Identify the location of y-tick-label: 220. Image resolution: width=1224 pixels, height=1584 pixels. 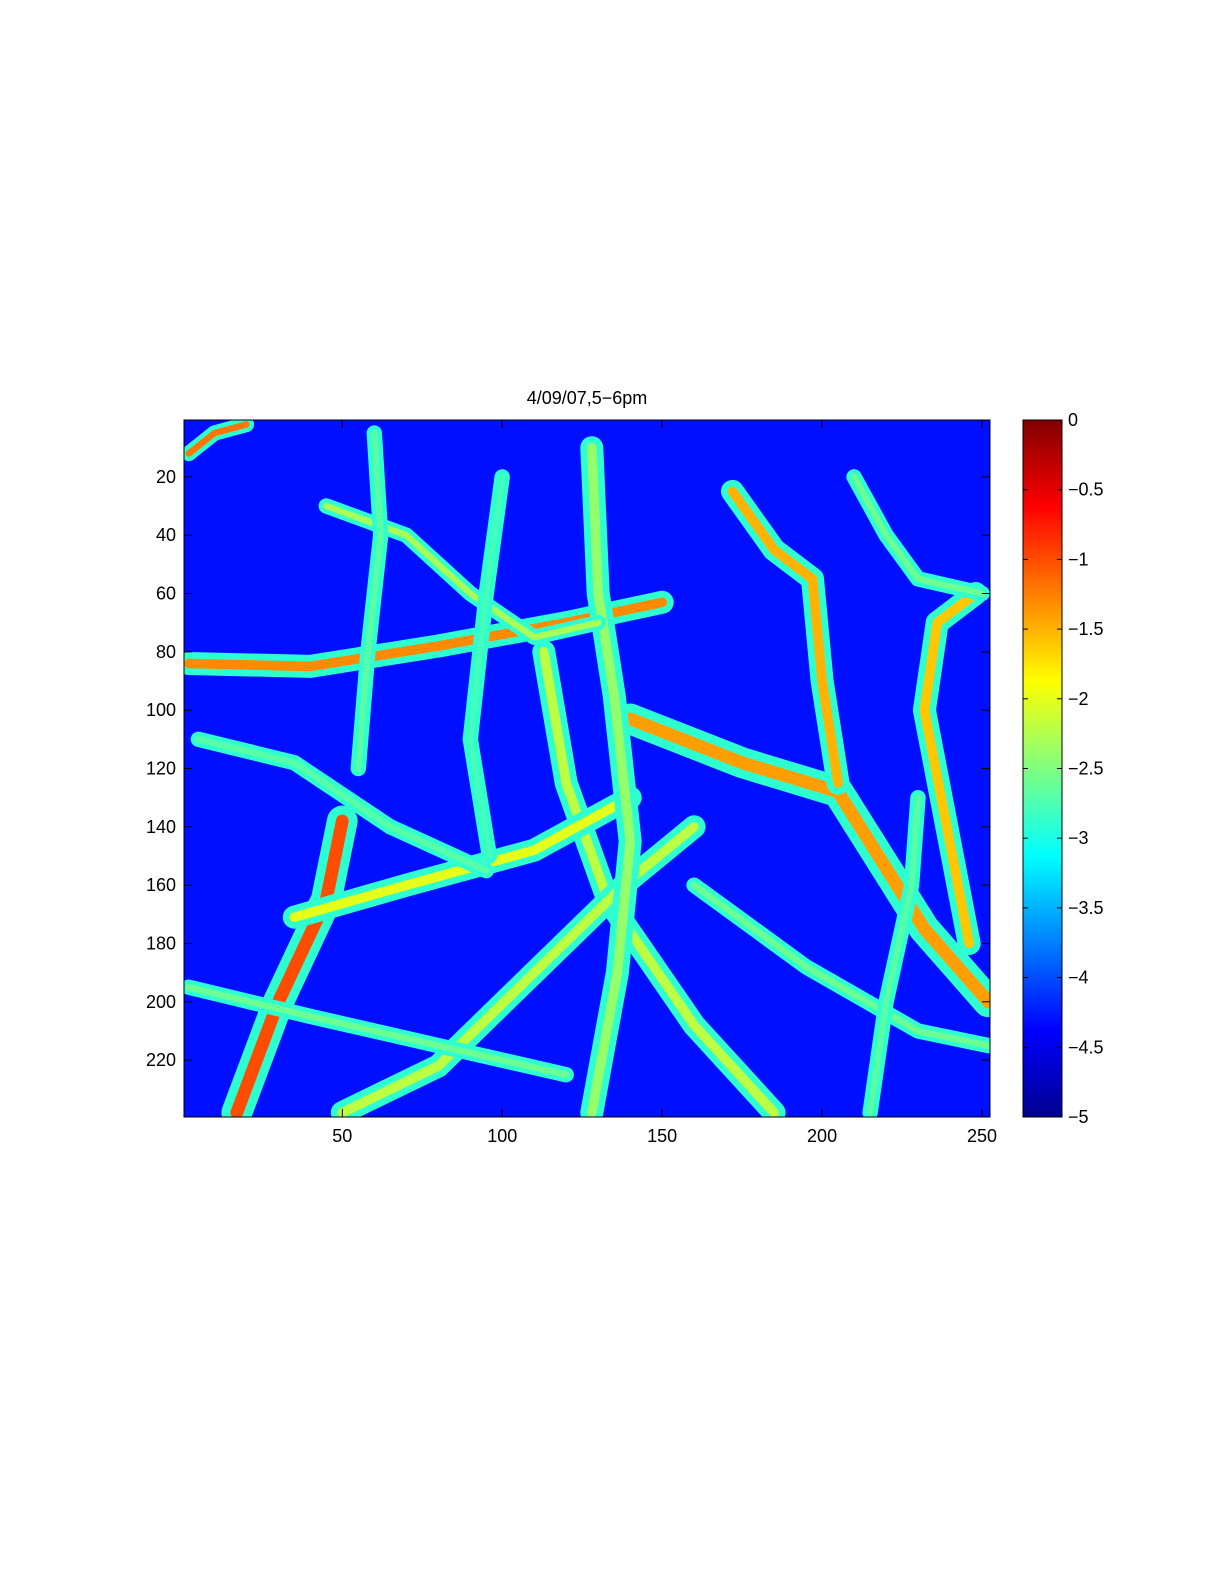
(161, 1060).